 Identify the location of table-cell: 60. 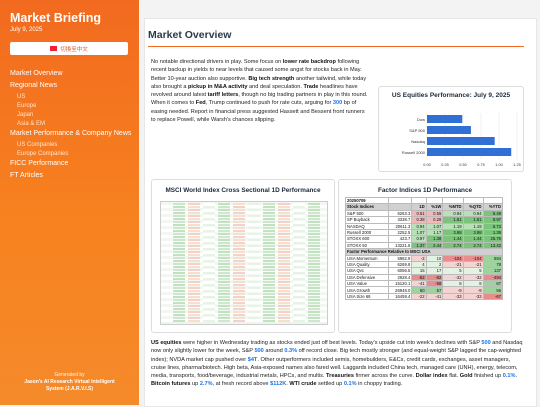
(419, 290).